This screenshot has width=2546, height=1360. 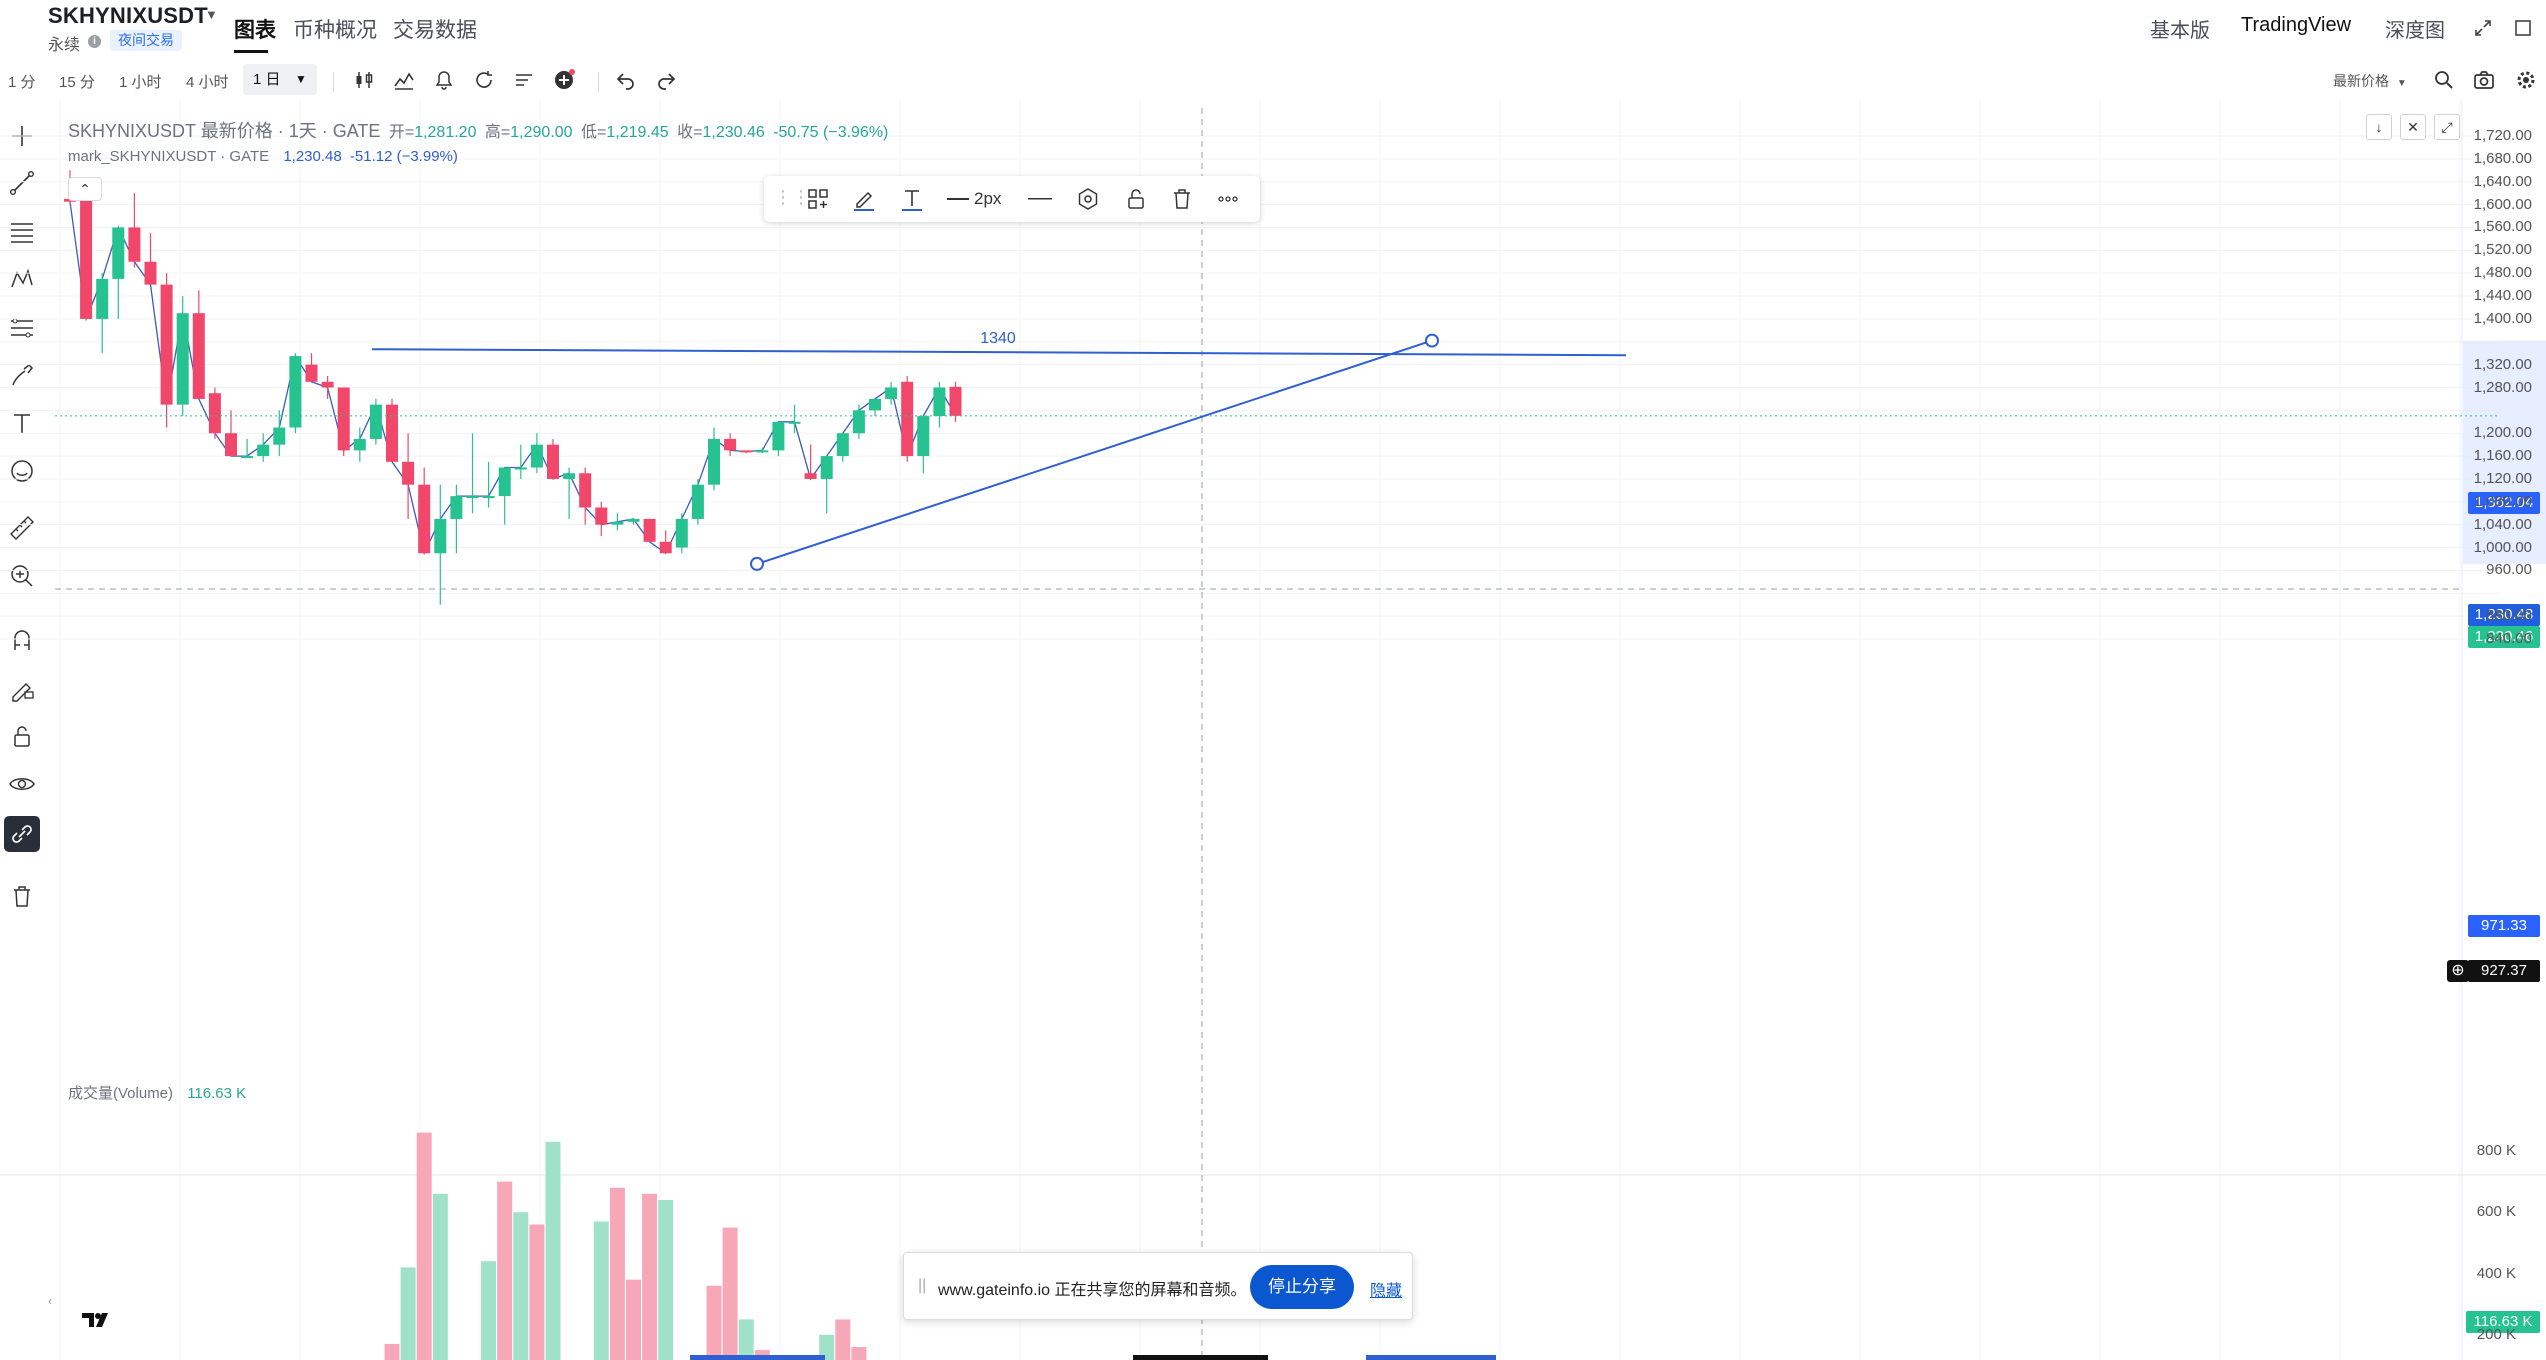 What do you see at coordinates (22, 640) in the screenshot?
I see `magnet-tool-icon` at bounding box center [22, 640].